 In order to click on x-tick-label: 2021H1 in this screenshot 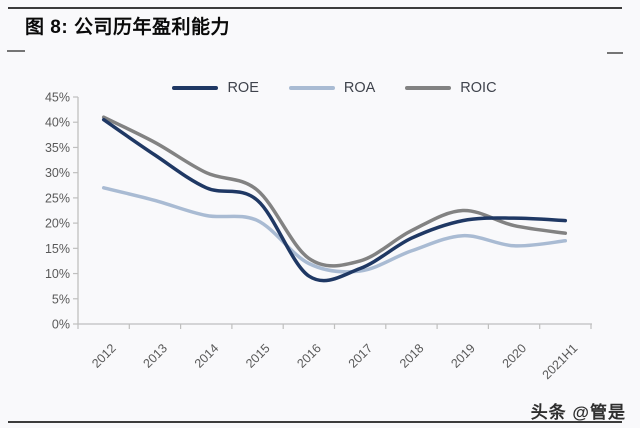, I will do `click(560, 361)`.